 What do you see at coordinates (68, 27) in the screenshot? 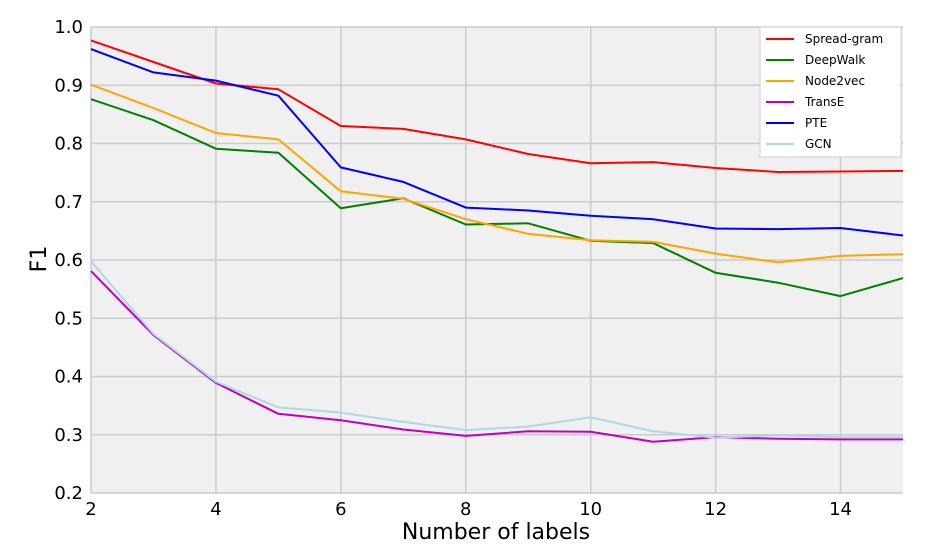
I see `y-tick-label: 1.0` at bounding box center [68, 27].